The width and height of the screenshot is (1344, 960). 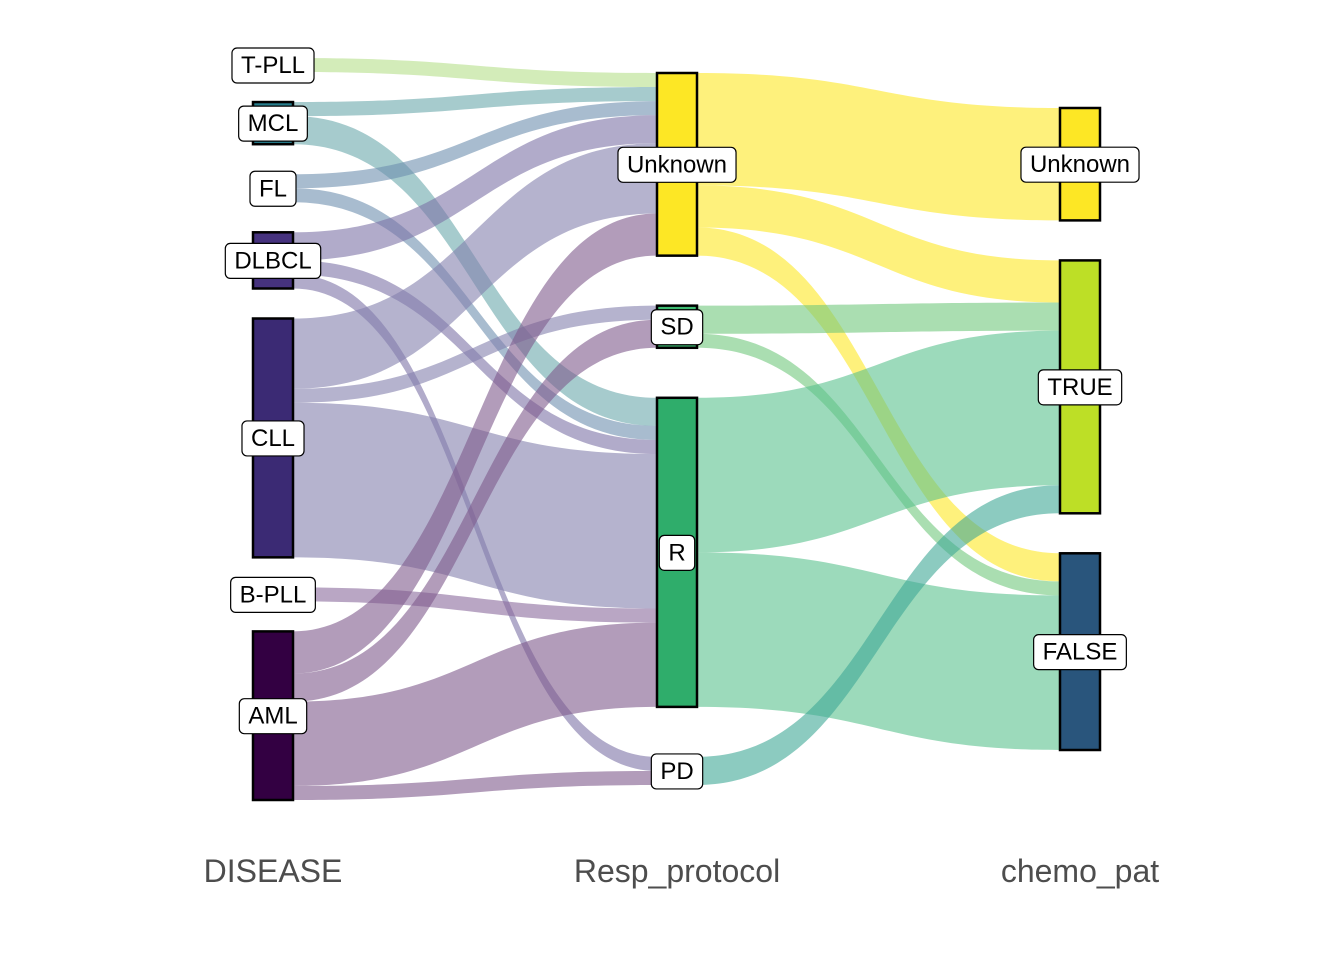 I want to click on axis-labels-layer: DISEASE Resp_protocol chemo_pat, so click(x=682, y=871).